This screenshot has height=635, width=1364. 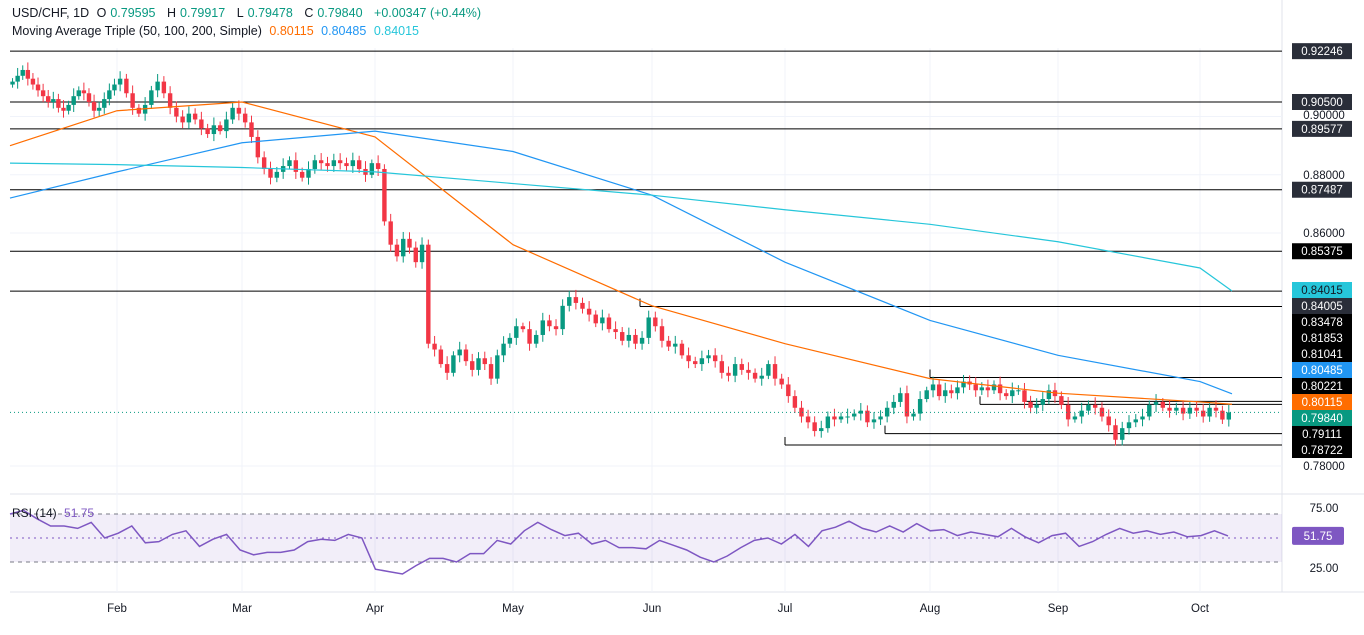 What do you see at coordinates (1322, 339) in the screenshot?
I see `price-tag-label: 0.81853` at bounding box center [1322, 339].